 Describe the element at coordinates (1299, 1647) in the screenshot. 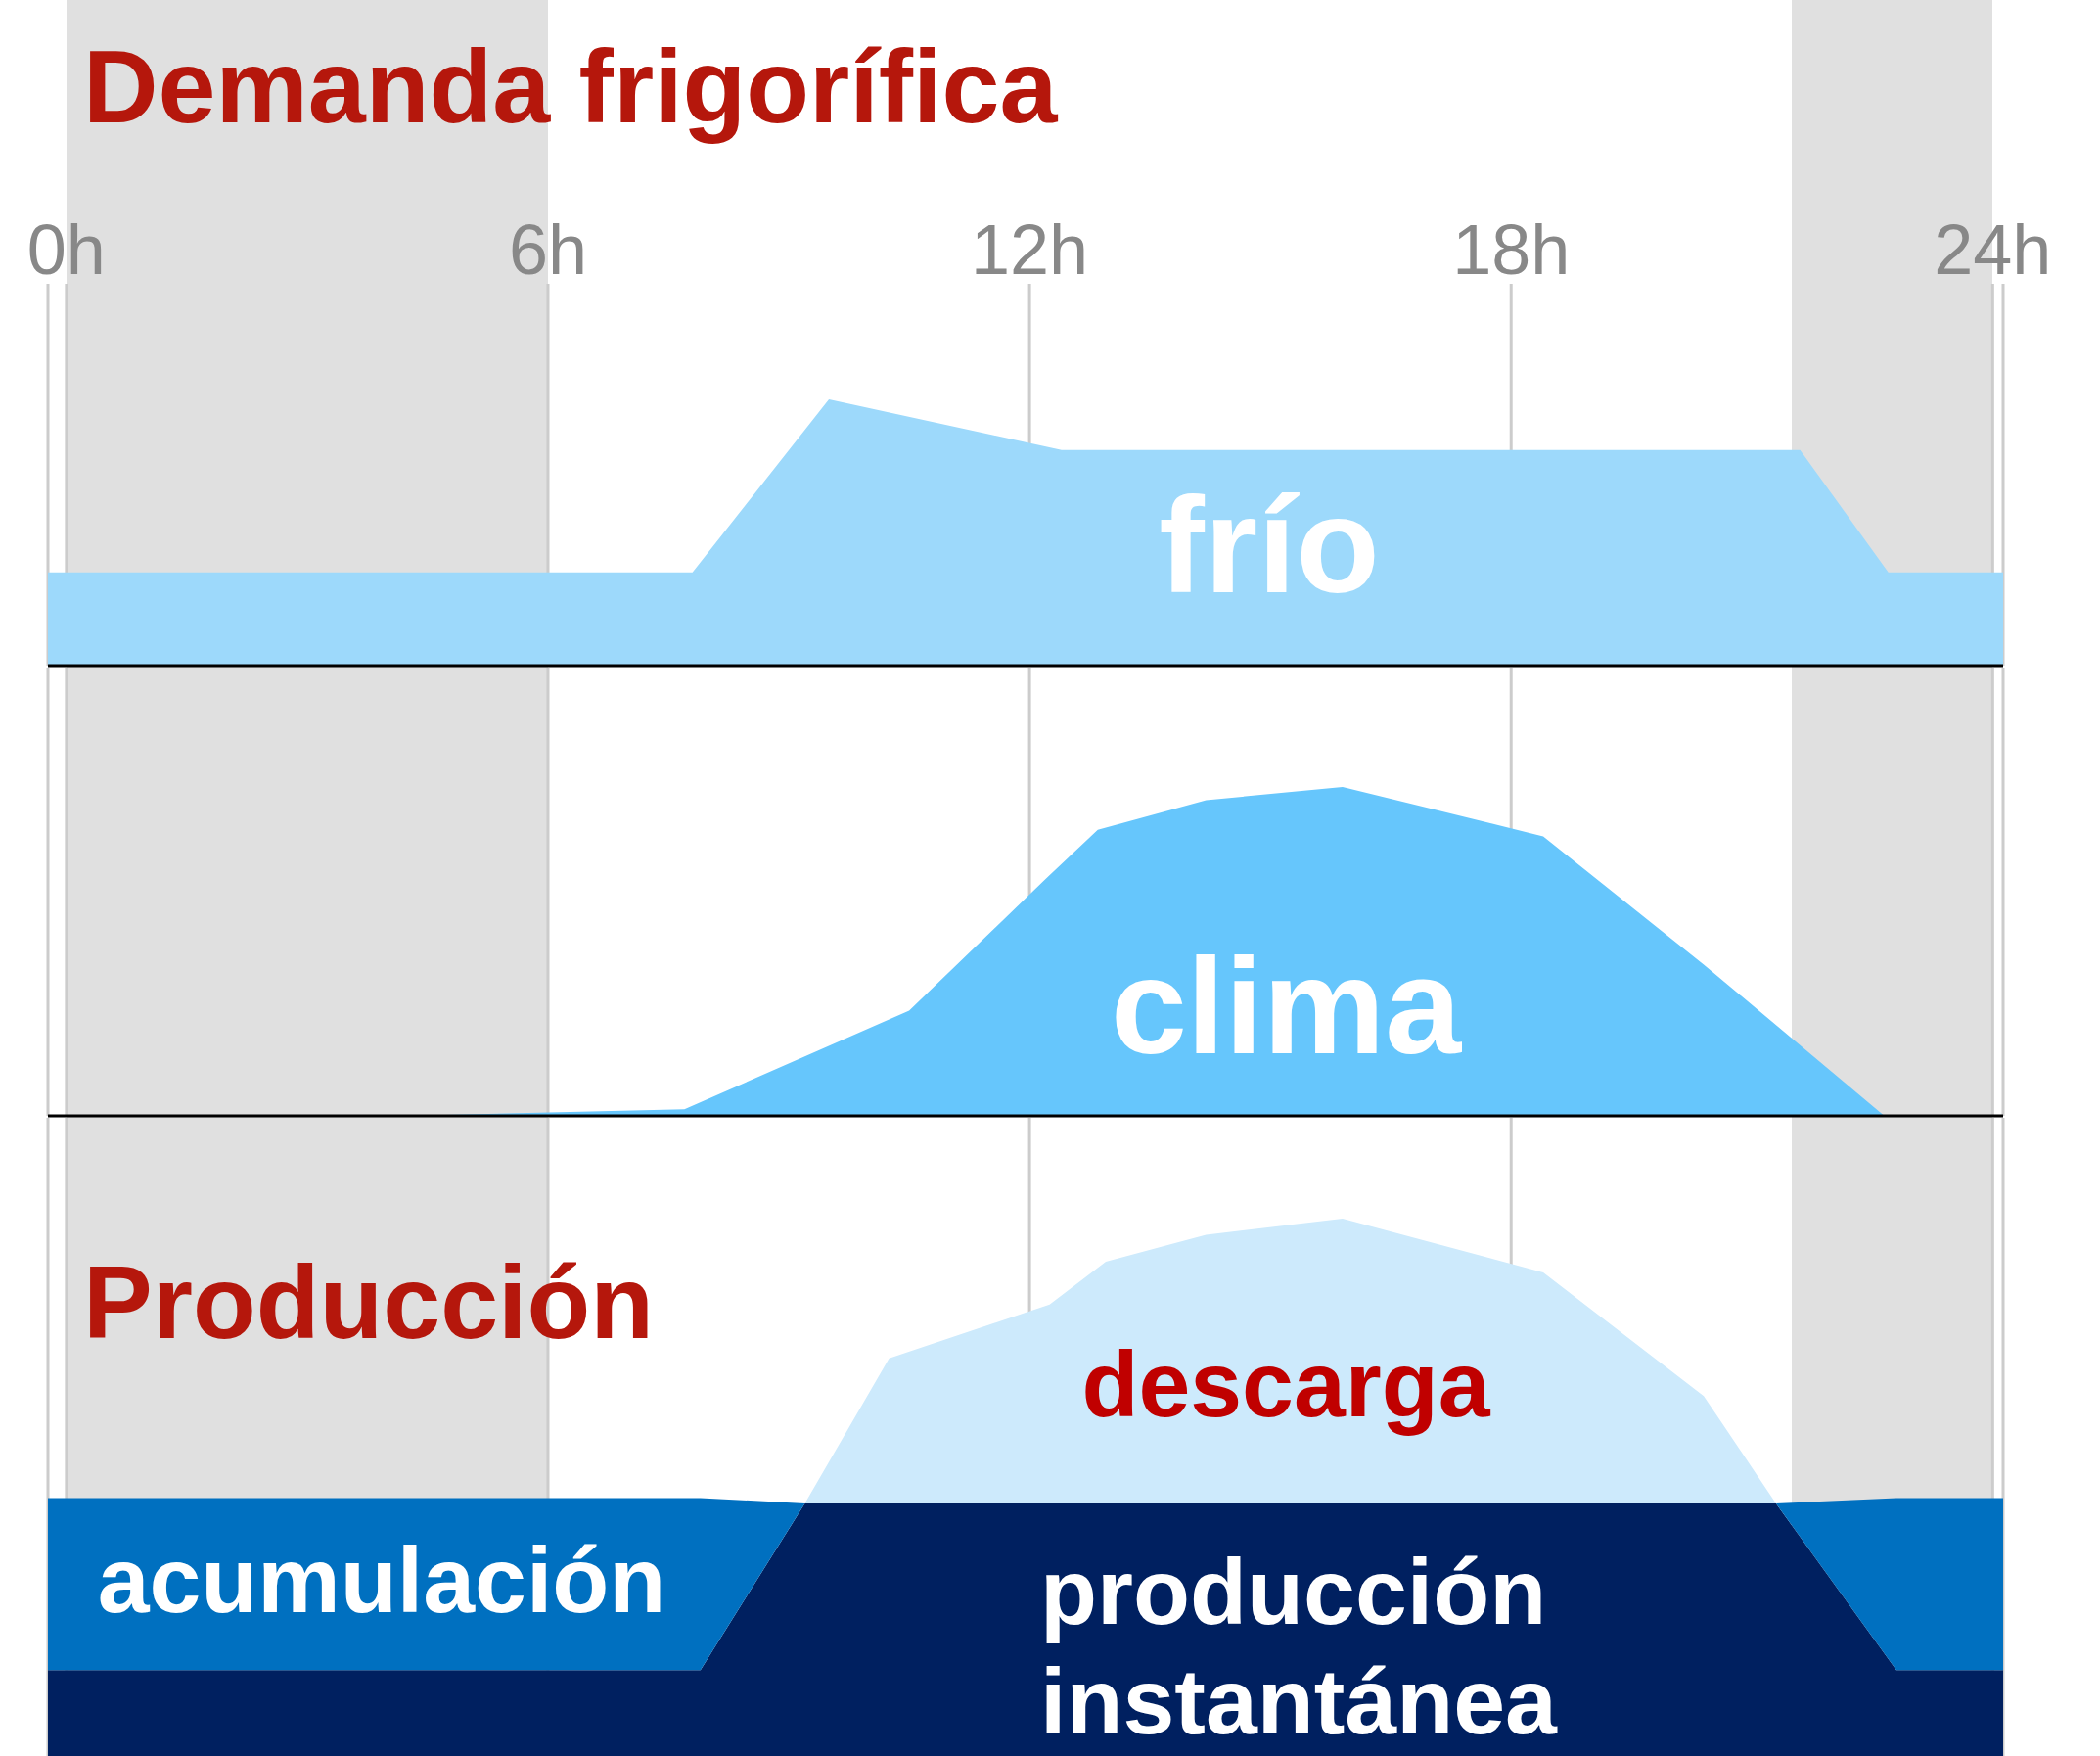

I see `series-label: producción instantánea` at that location.